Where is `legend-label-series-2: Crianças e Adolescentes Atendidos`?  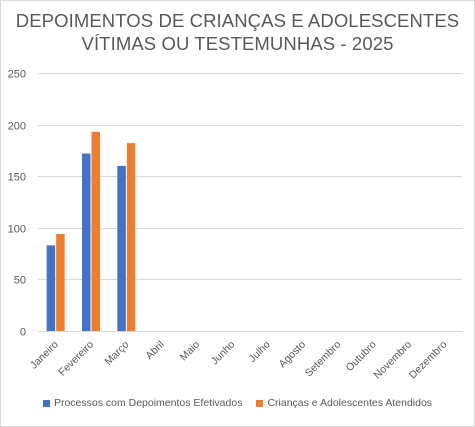 legend-label-series-2: Crianças e Adolescentes Atendidos is located at coordinates (350, 403).